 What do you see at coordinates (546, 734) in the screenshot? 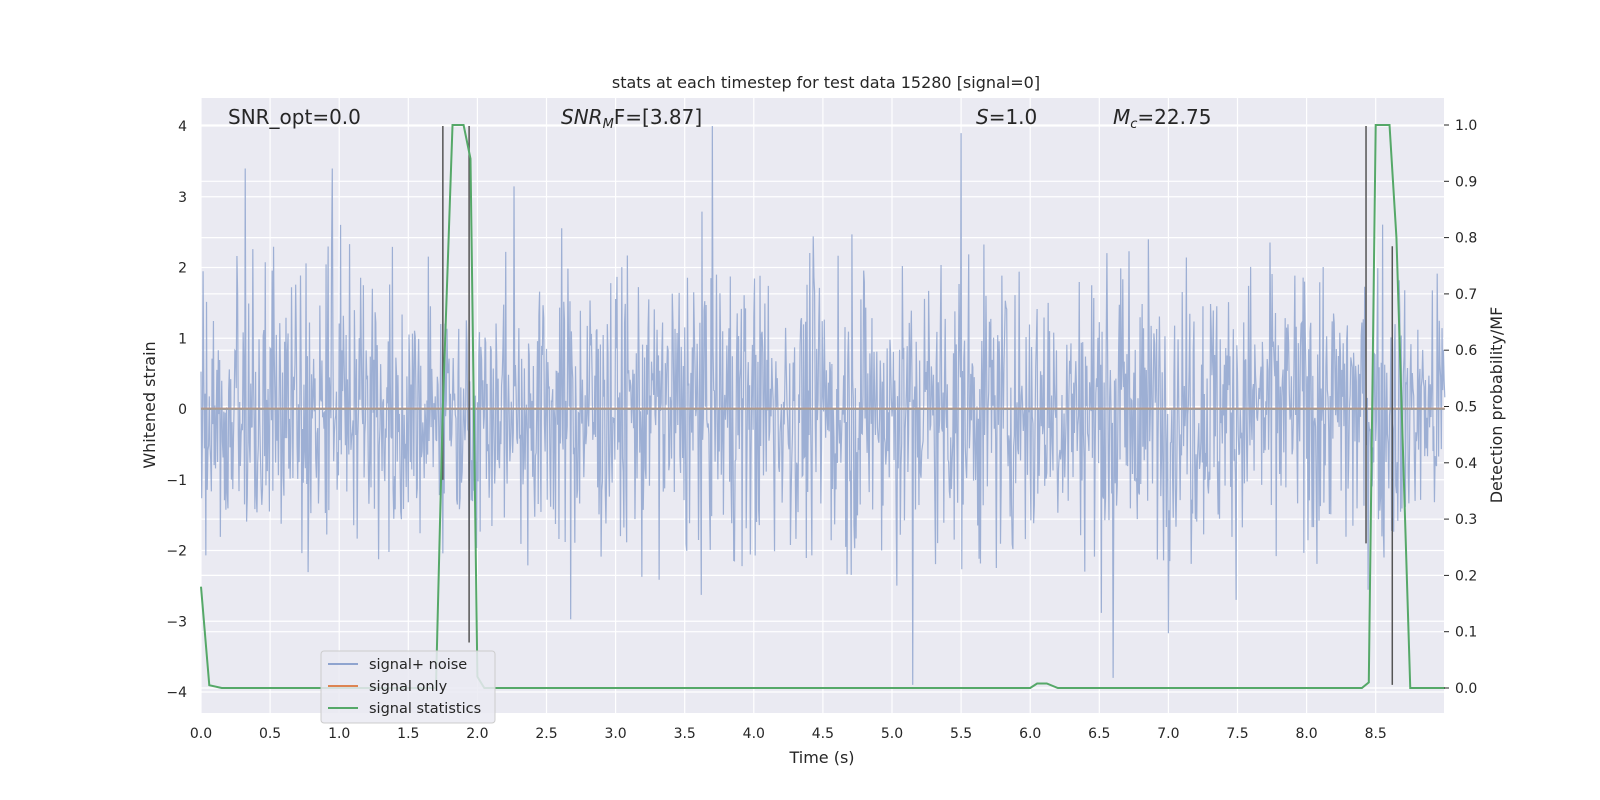
I see `x-tick-label: 2.5` at bounding box center [546, 734].